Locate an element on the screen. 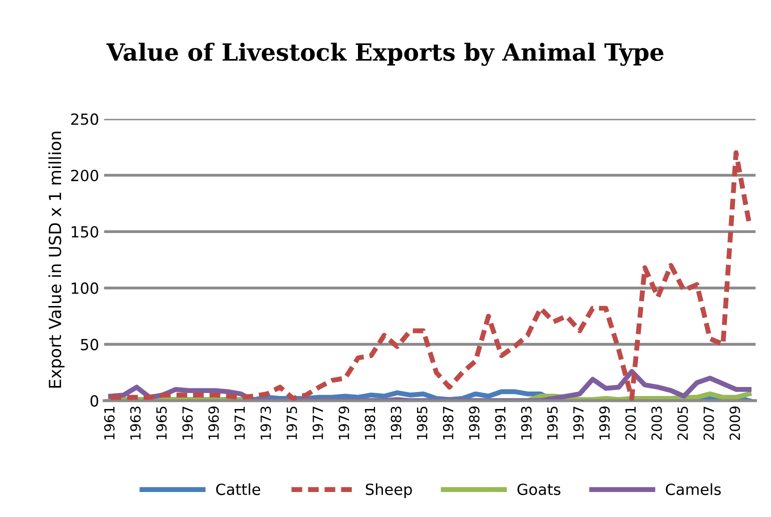 This screenshot has width=771, height=517. x-tick-label: 1963 is located at coordinates (135, 423).